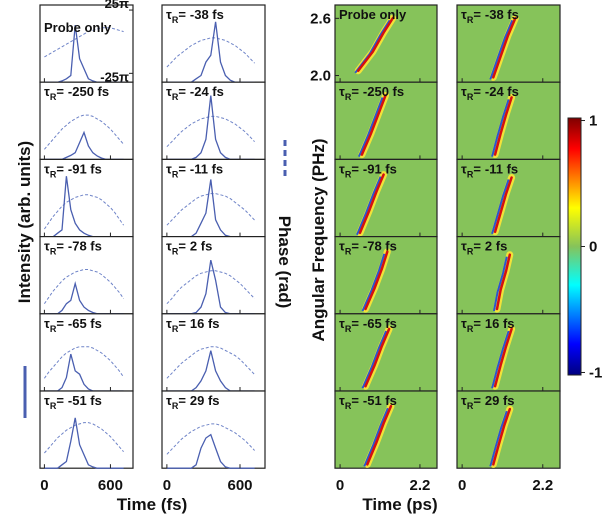 The width and height of the screenshot is (609, 519). What do you see at coordinates (488, 402) in the screenshot?
I see `panel-label: τR= 29 fs` at bounding box center [488, 402].